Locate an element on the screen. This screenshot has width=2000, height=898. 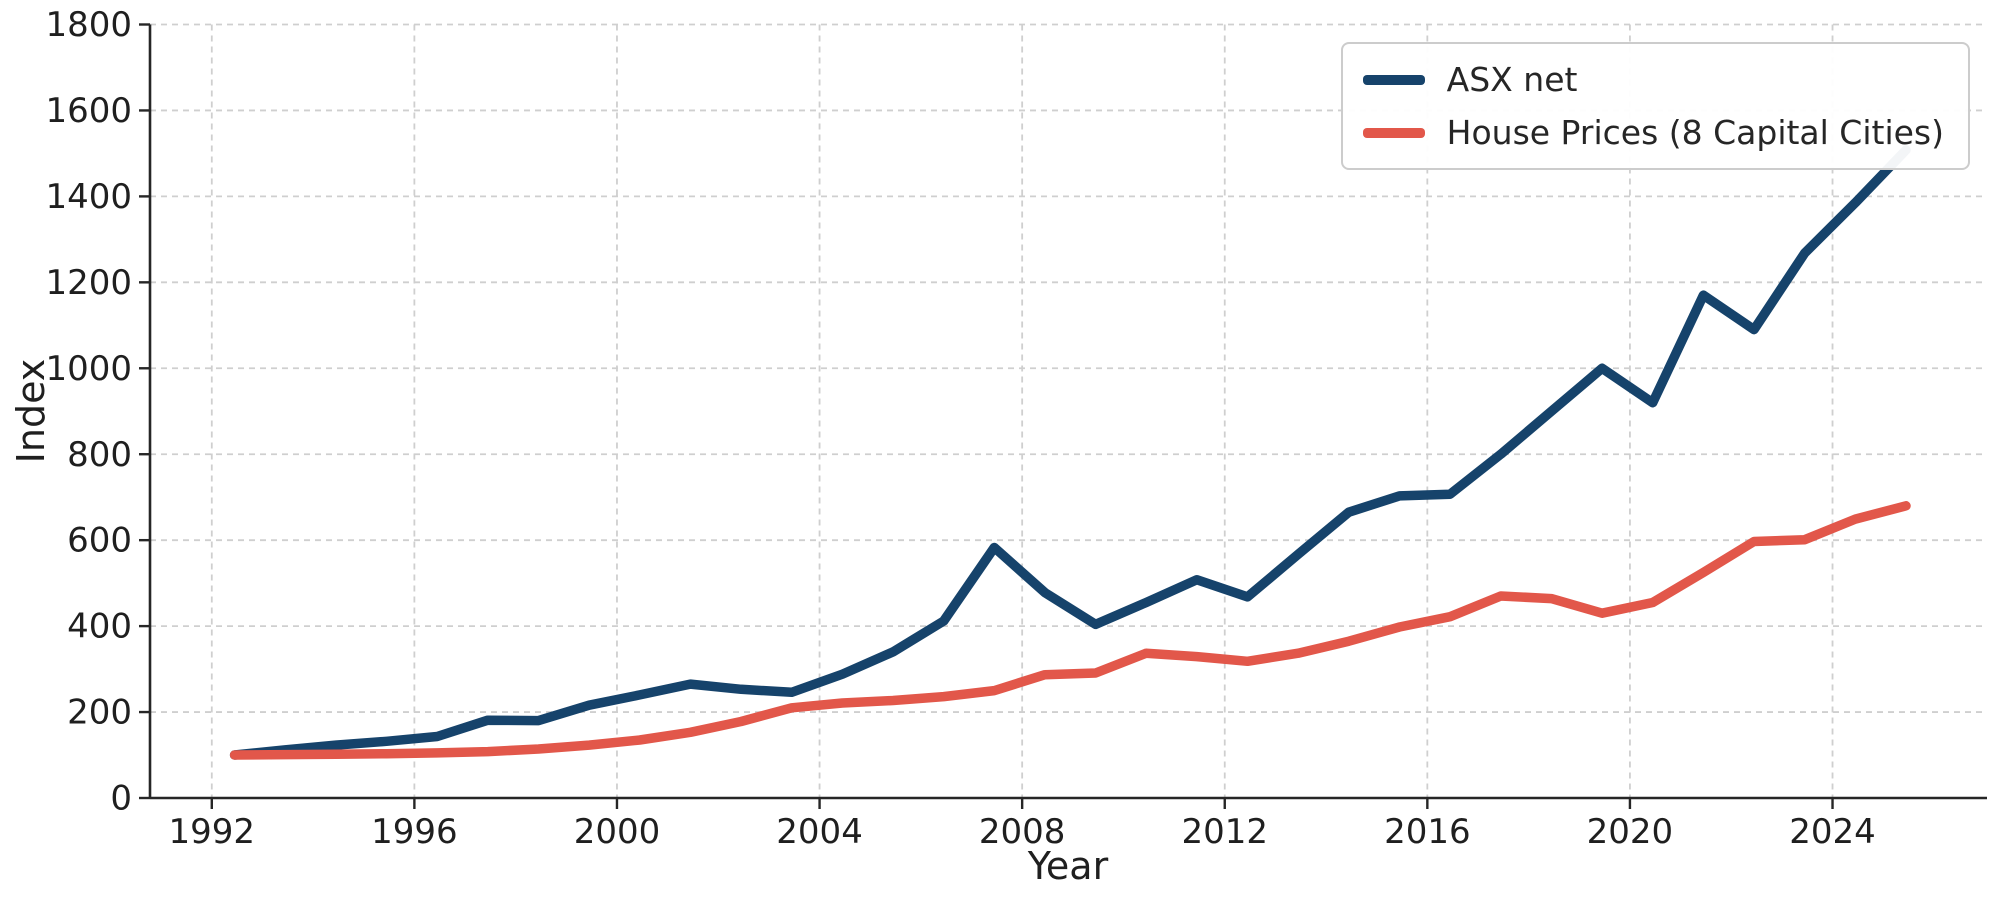
y-tick-label: 1000 is located at coordinates (88, 369).